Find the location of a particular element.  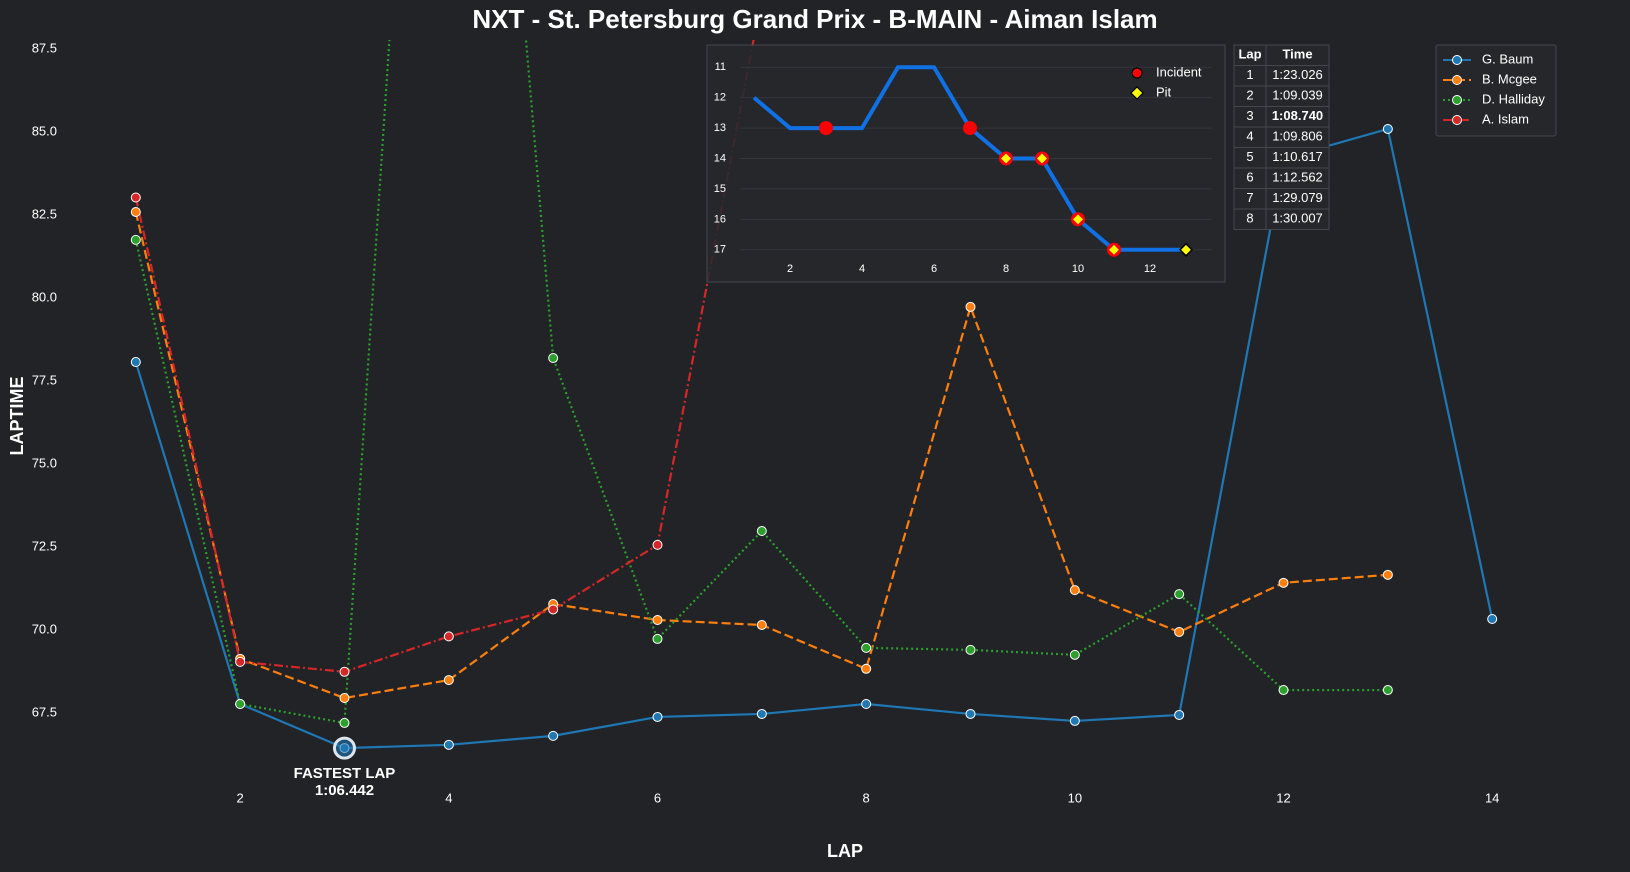

table-frame is located at coordinates (1281, 137).